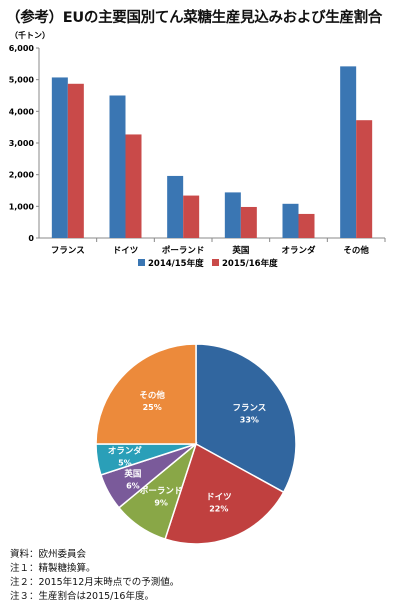  Describe the element at coordinates (240, 250) in the screenshot. I see `x-tick-label: 英国` at that location.